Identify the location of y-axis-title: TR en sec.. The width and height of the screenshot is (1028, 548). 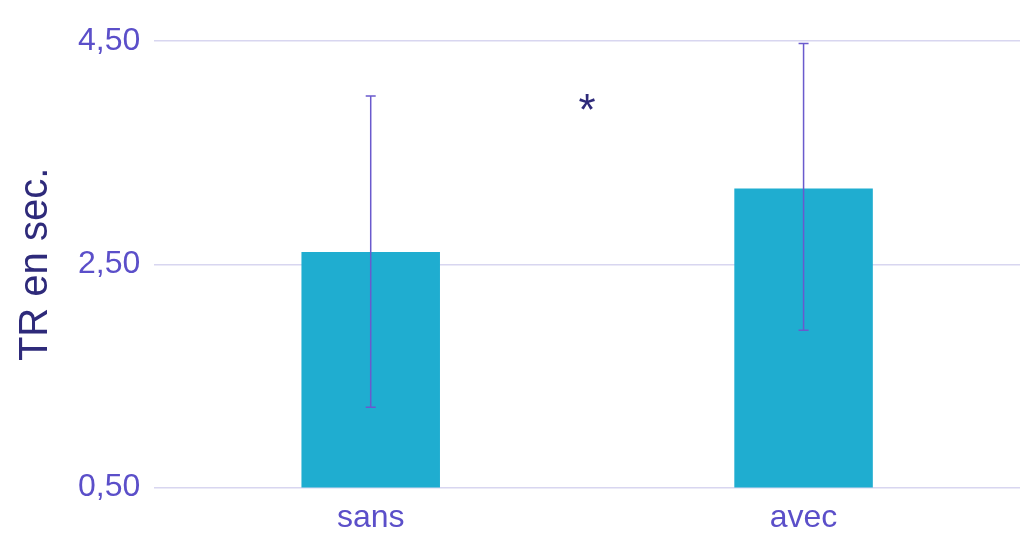
(33, 264).